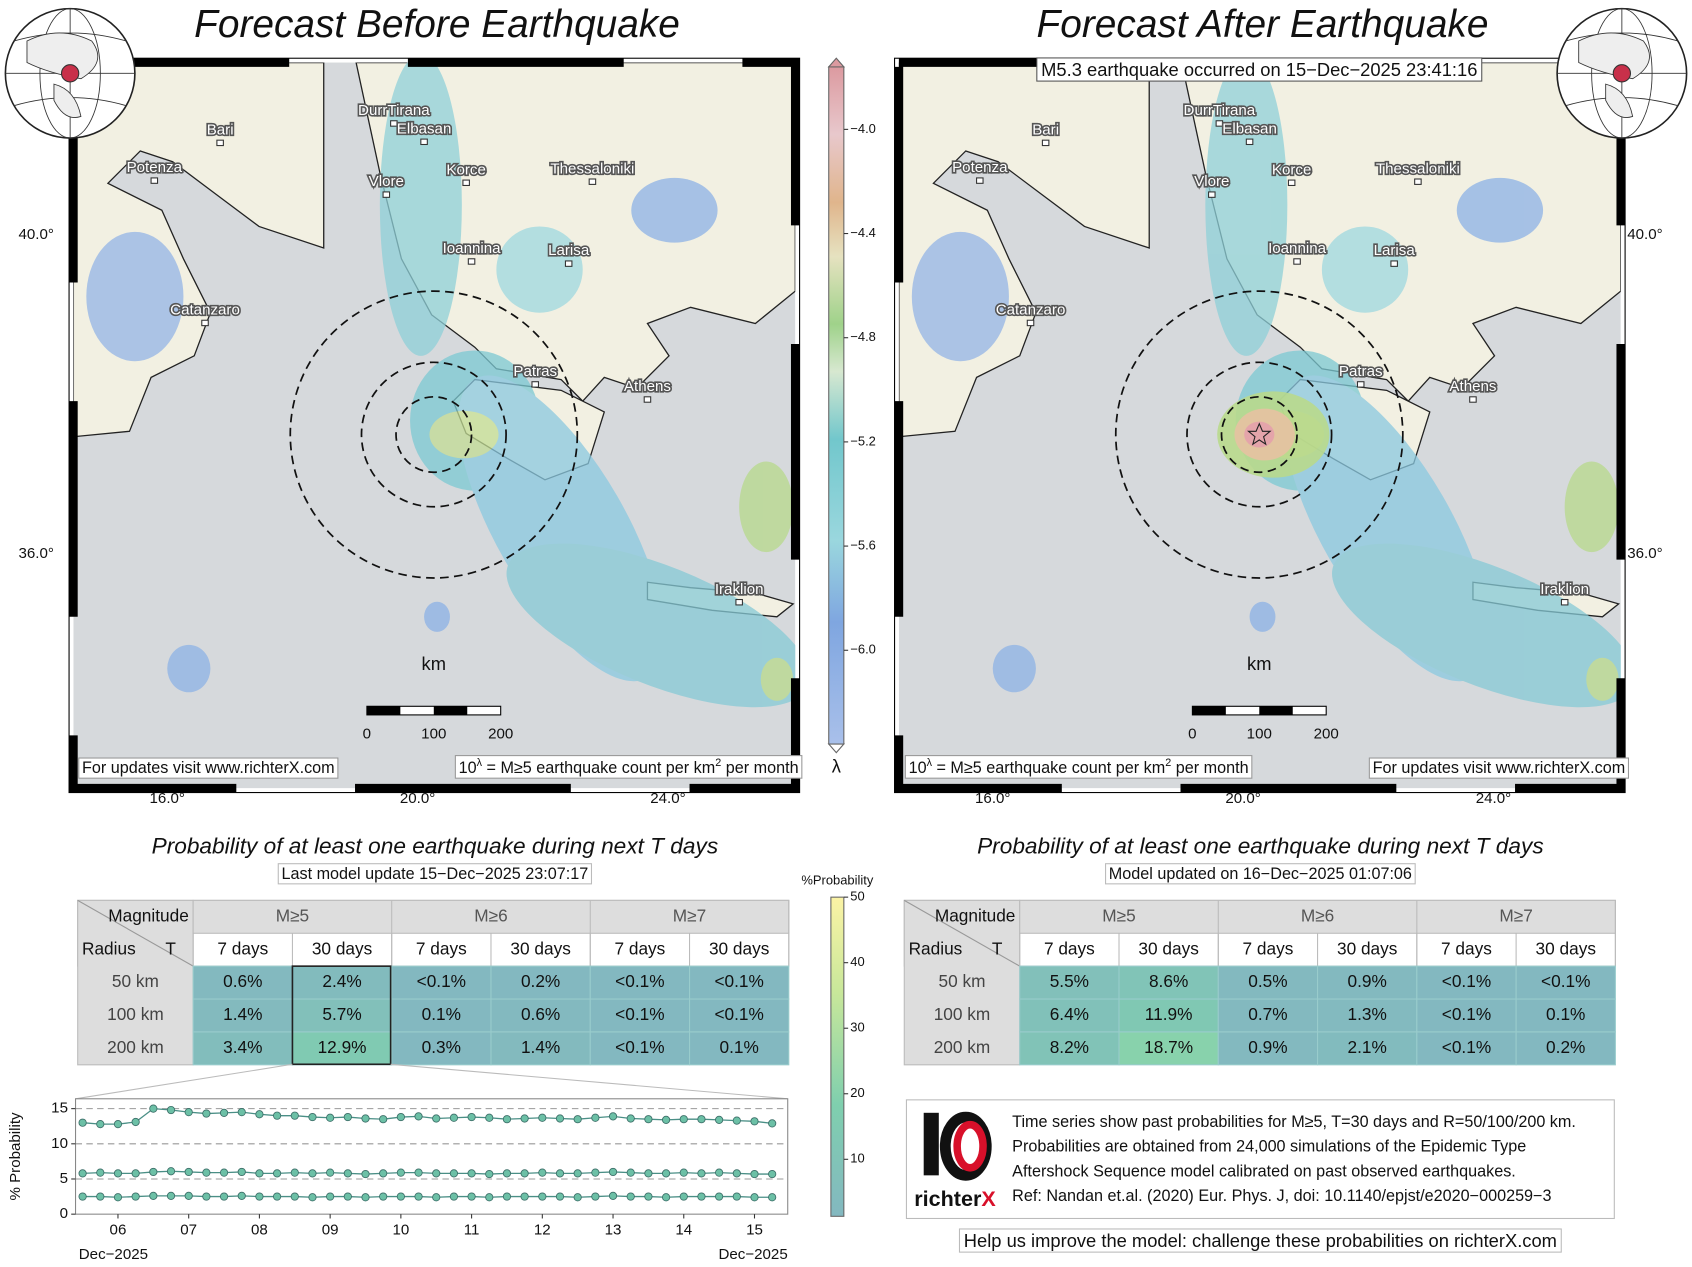  I want to click on cell-value: 2.4%, so click(341, 981).